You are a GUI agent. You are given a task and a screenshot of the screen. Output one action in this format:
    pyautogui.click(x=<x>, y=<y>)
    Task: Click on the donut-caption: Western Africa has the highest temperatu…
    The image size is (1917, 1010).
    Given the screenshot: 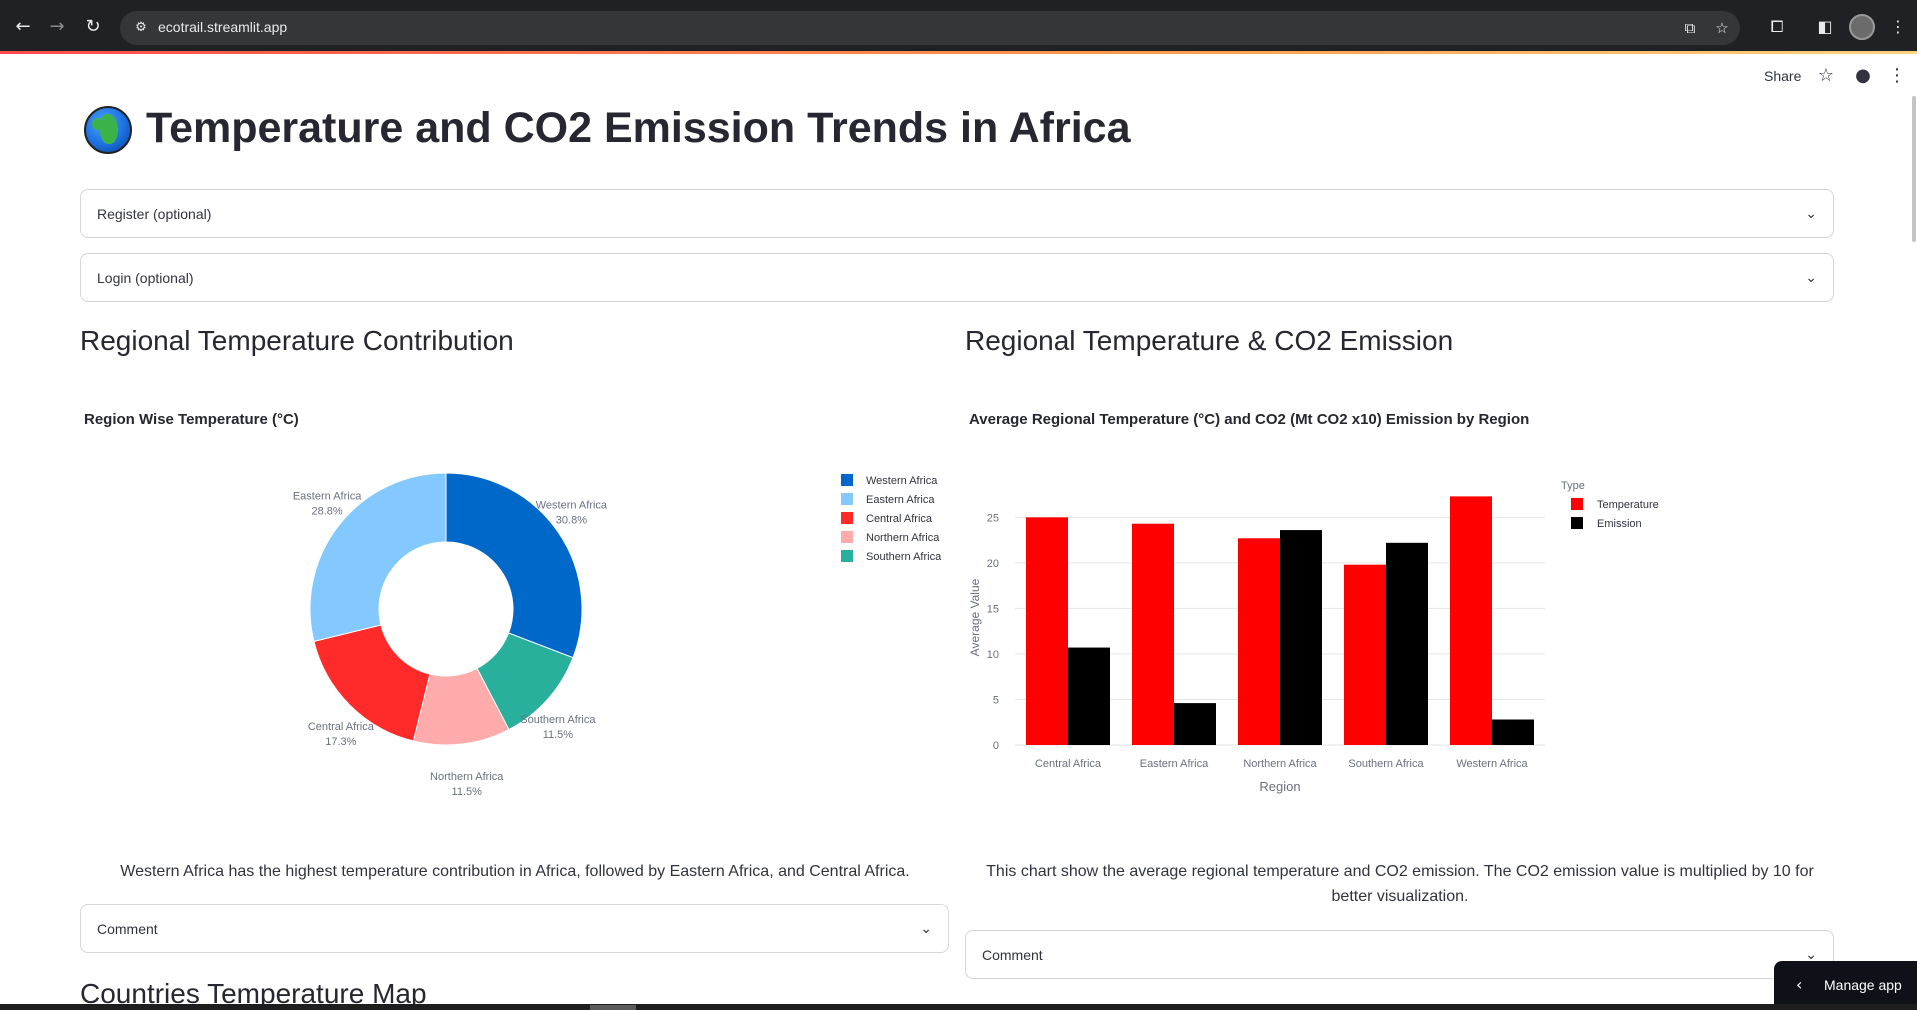 What is the action you would take?
    pyautogui.click(x=515, y=871)
    